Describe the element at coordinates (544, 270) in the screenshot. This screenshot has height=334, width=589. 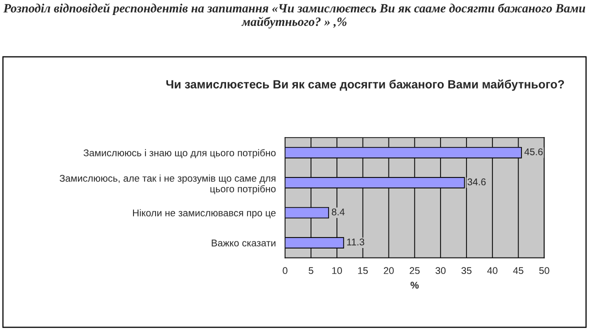
I see `x-tick-label: 50` at that location.